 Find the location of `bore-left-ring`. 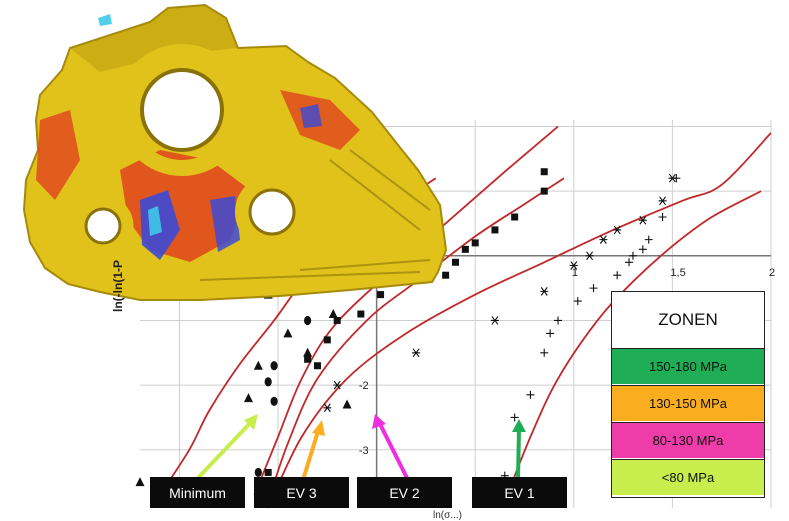

bore-left-ring is located at coordinates (103, 226).